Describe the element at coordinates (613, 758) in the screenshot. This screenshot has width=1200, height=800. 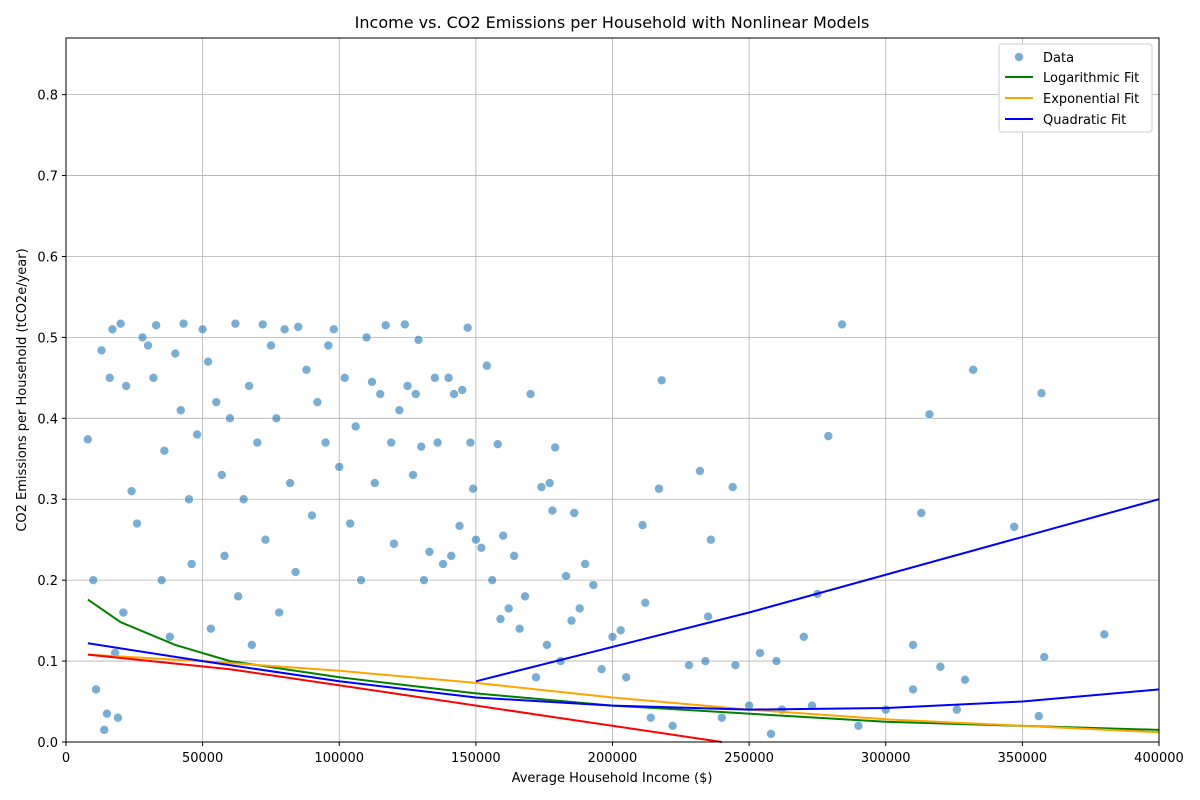
I see `x-tick-label: 200000` at that location.